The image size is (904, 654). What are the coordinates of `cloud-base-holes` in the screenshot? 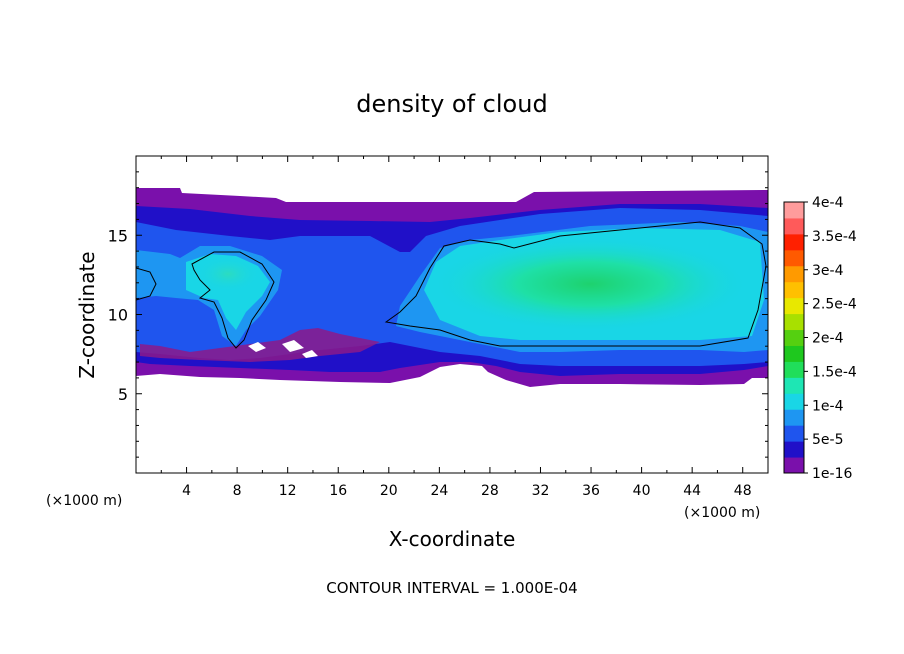 It's located at (283, 349).